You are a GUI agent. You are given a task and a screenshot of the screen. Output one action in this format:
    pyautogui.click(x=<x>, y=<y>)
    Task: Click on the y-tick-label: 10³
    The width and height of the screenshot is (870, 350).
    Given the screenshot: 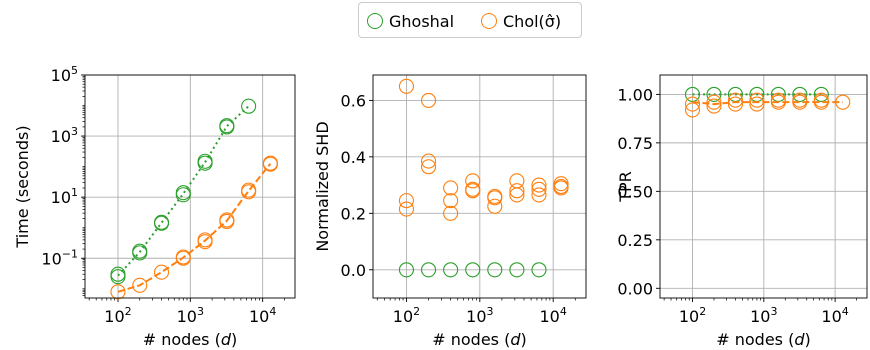 What is the action you would take?
    pyautogui.click(x=64, y=135)
    